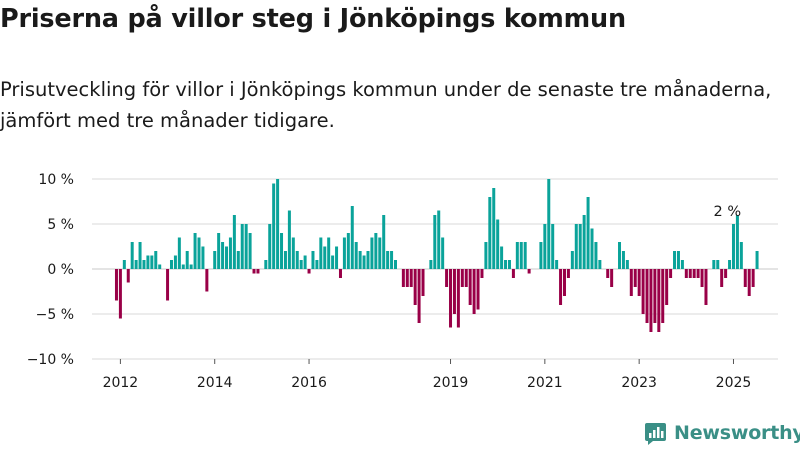  I want to click on y-tick-label: 5 %, so click(60, 225).